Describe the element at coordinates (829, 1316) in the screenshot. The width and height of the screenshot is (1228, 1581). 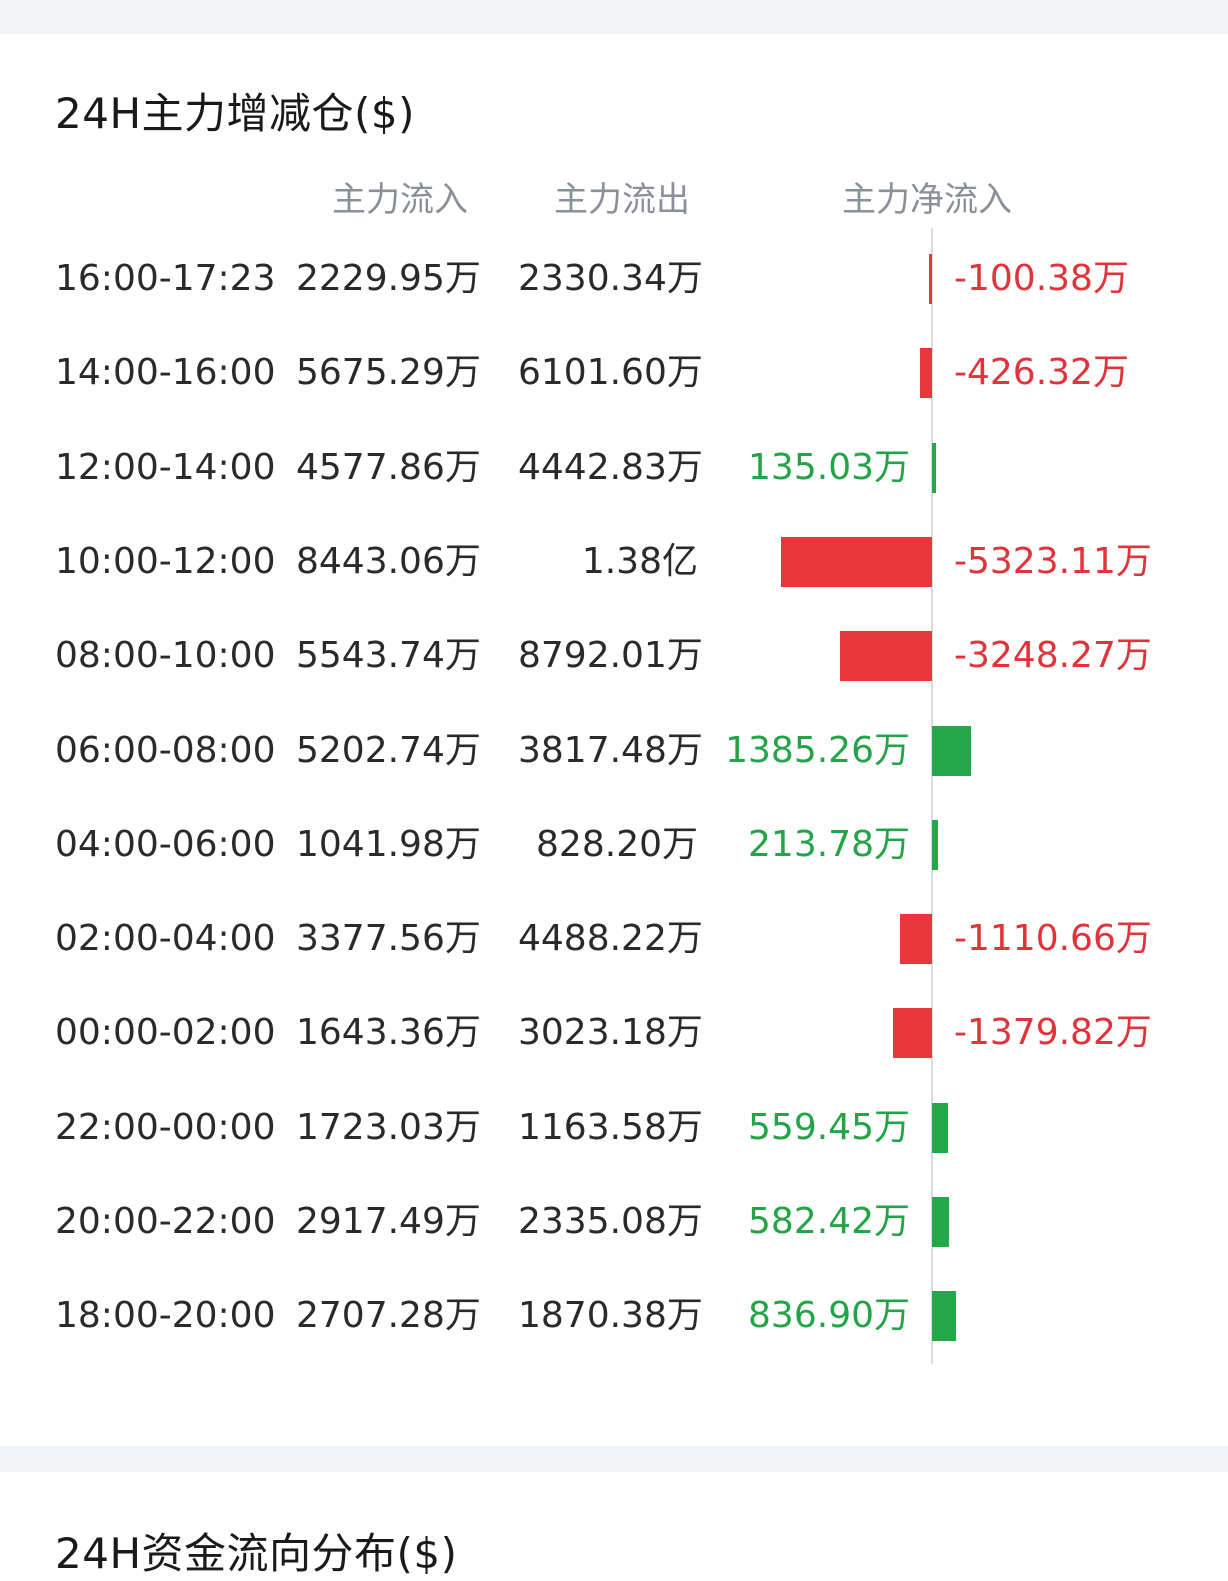
I see `net-inflow-cell: 836.90万` at that location.